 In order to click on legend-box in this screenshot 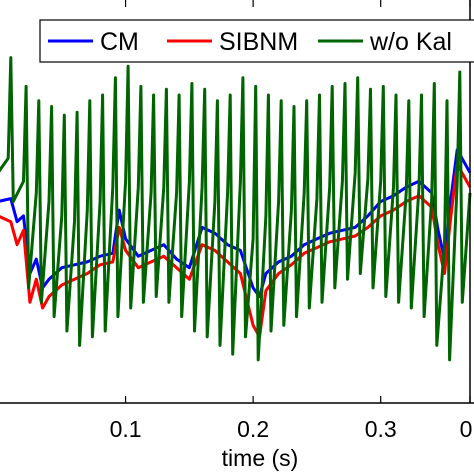, I will do `click(256, 41)`.